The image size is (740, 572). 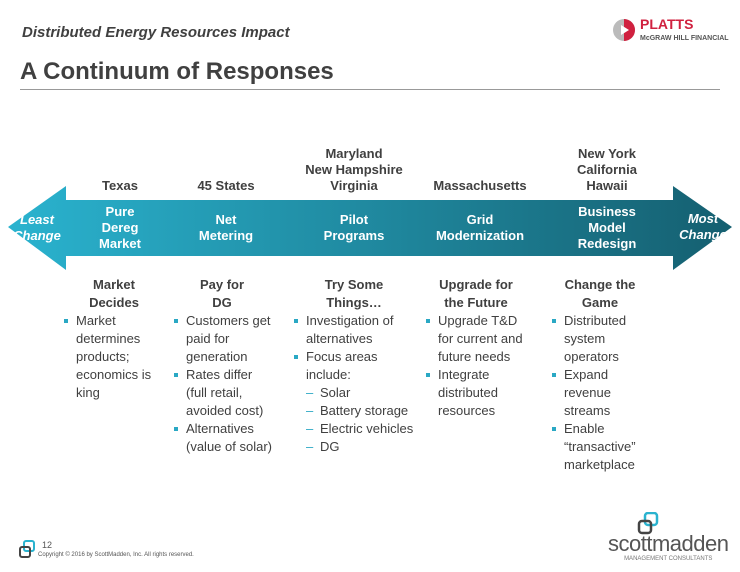 I want to click on state-name: Massachusetts, so click(x=480, y=185).